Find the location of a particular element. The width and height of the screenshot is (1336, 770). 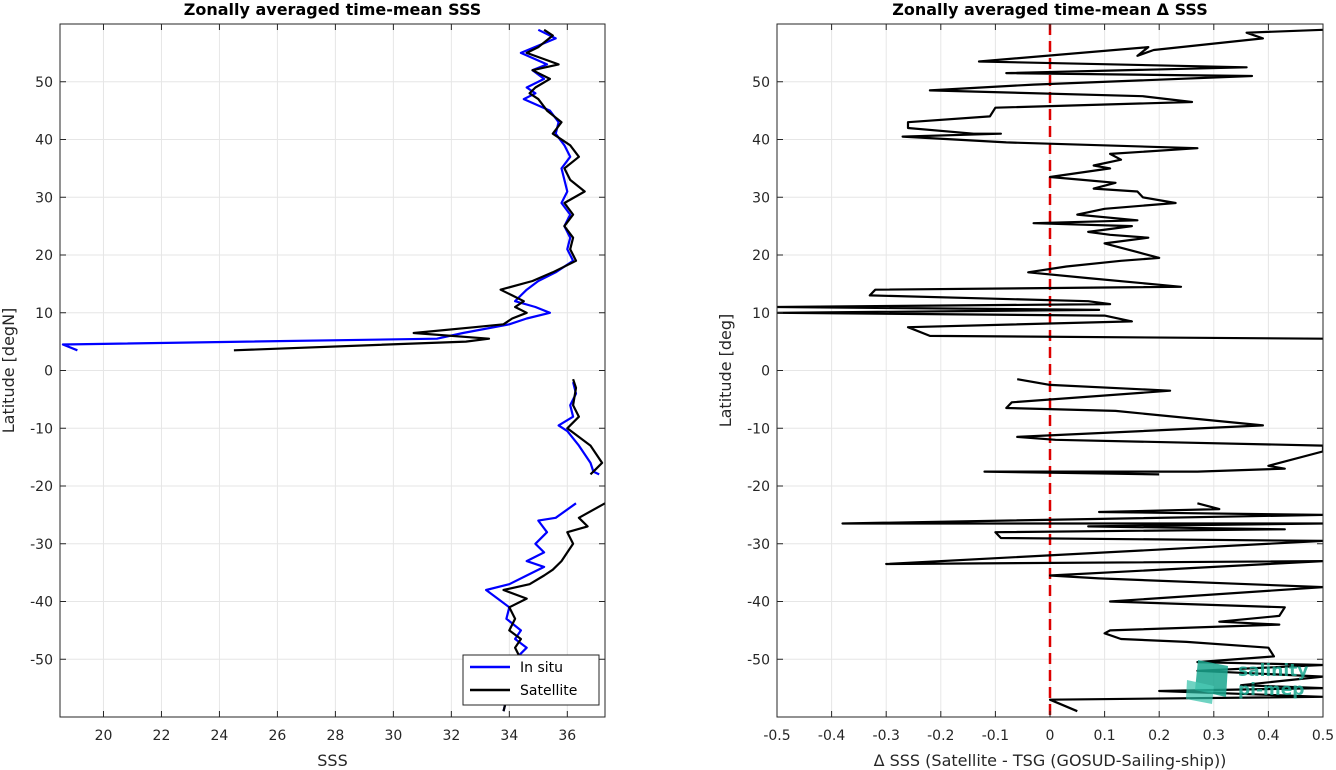

x-tick-label: -0.1 is located at coordinates (995, 736).